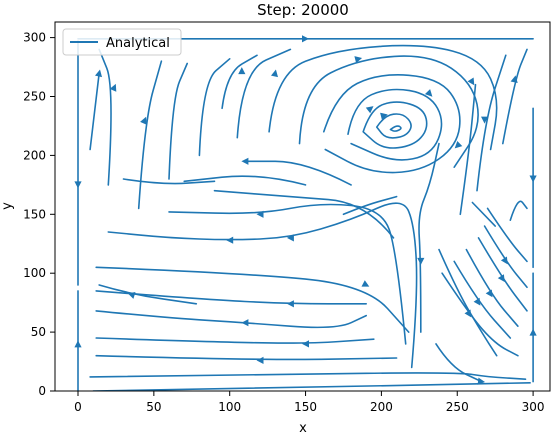 This screenshot has height=435, width=551. I want to click on x-tick-label-250: 250, so click(457, 407).